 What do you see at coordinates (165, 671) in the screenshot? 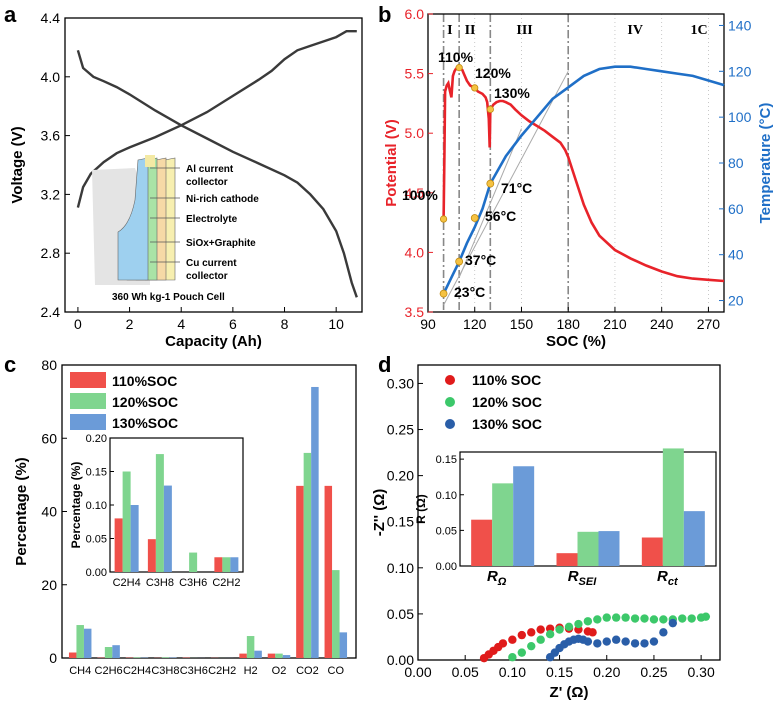
I see `x-tick-label: C3H8` at bounding box center [165, 671].